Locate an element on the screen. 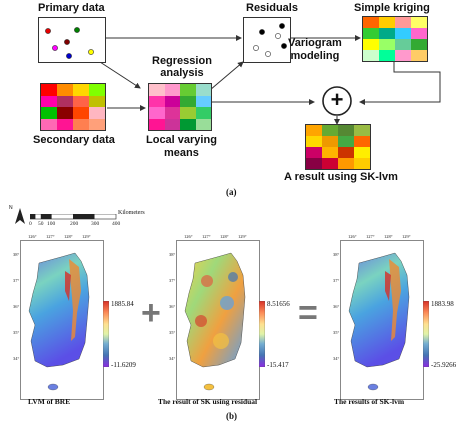  colorbar-1-max: 1885.84 is located at coordinates (122, 304).